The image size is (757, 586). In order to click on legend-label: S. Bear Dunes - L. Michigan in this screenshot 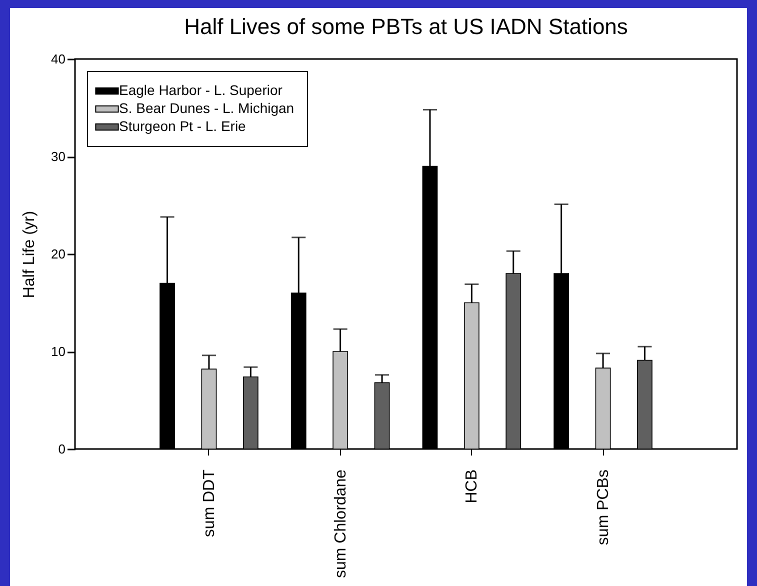, I will do `click(206, 108)`.